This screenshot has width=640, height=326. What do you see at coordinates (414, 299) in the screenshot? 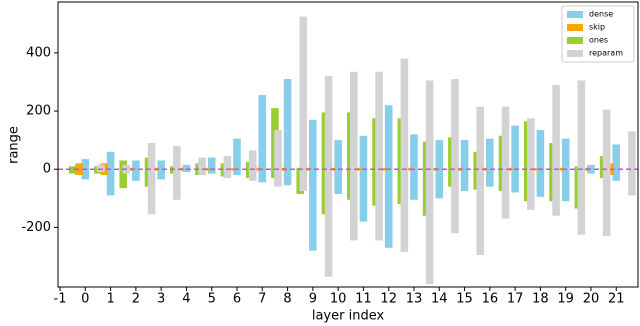
I see `x-tick-label: 13` at bounding box center [414, 299].